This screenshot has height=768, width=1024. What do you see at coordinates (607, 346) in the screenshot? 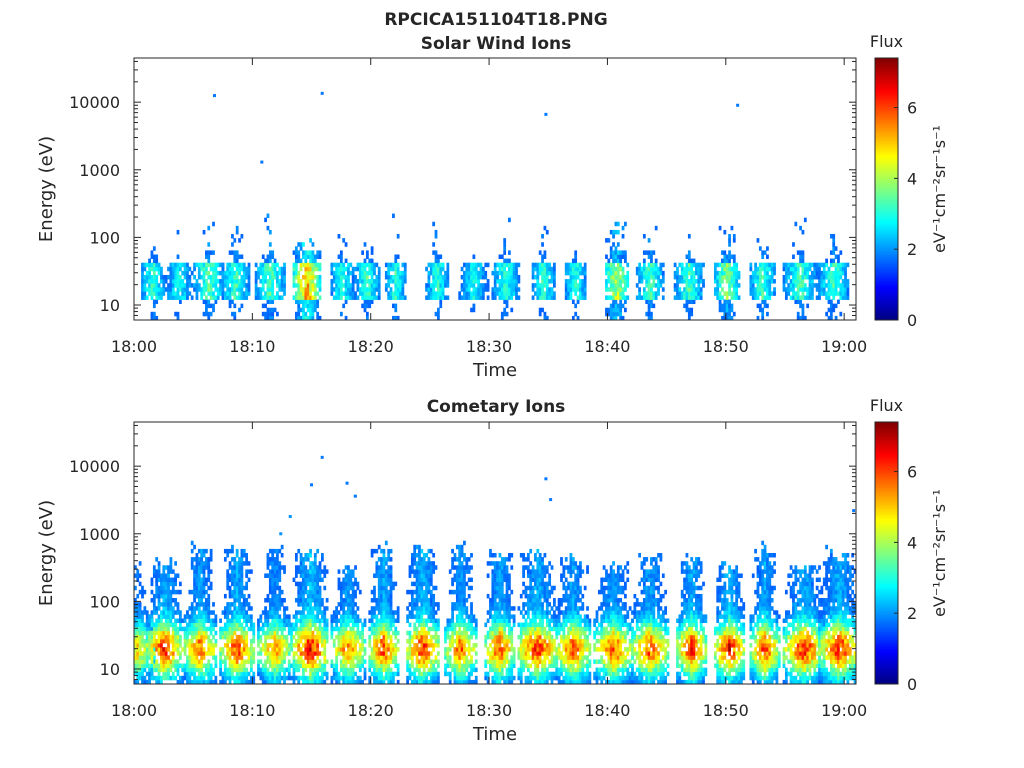
I see `x-tick-label: 18:40` at bounding box center [607, 346].